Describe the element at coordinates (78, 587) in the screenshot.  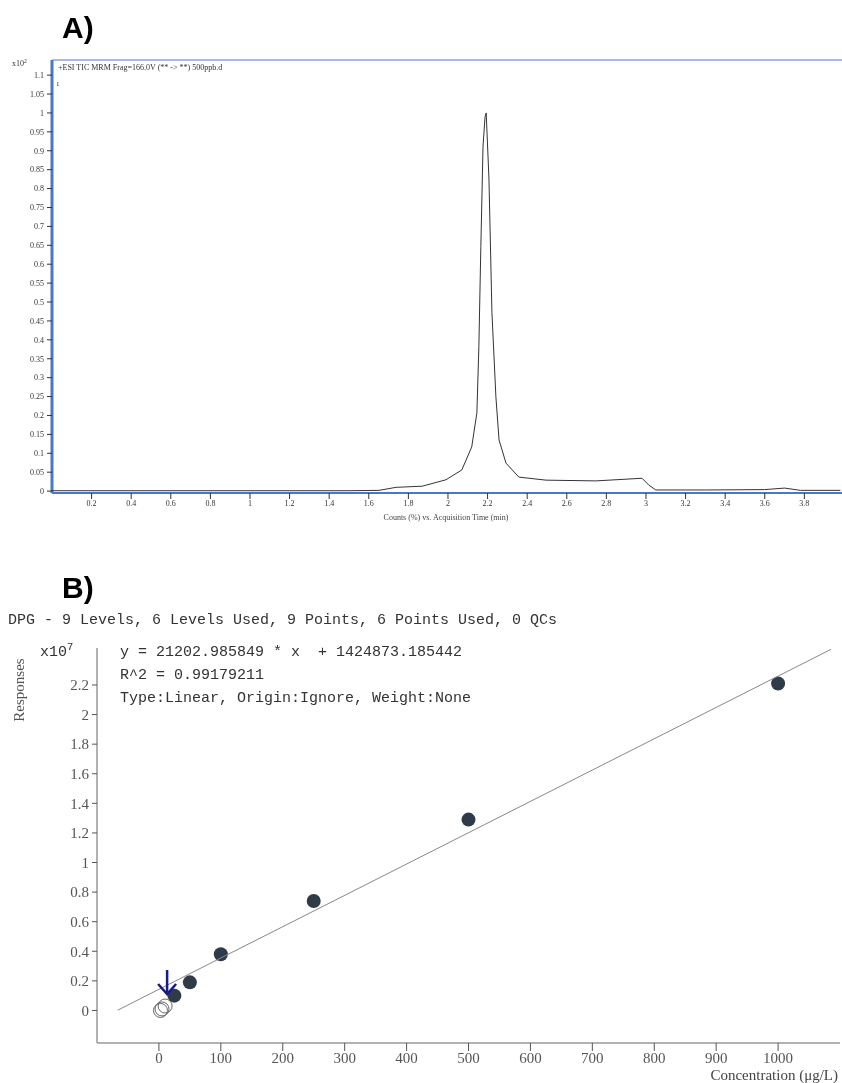
I see `chart-title: B)` at that location.